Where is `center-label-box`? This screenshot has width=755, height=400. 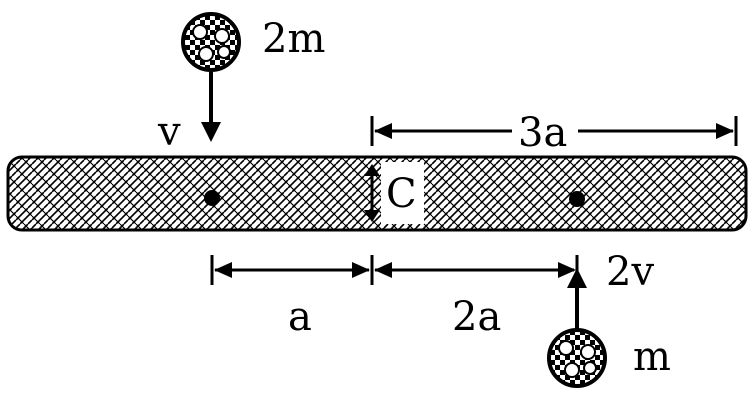
center-label-box is located at coordinates (402, 193).